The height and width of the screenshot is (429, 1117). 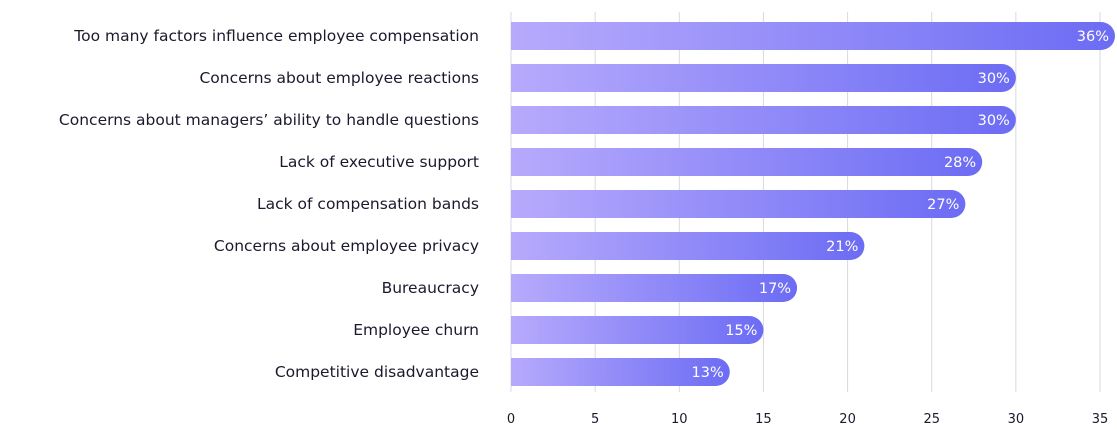 I want to click on x-axis-ticks: 0 5 10 15 20 25 30 35, so click(x=807, y=419).